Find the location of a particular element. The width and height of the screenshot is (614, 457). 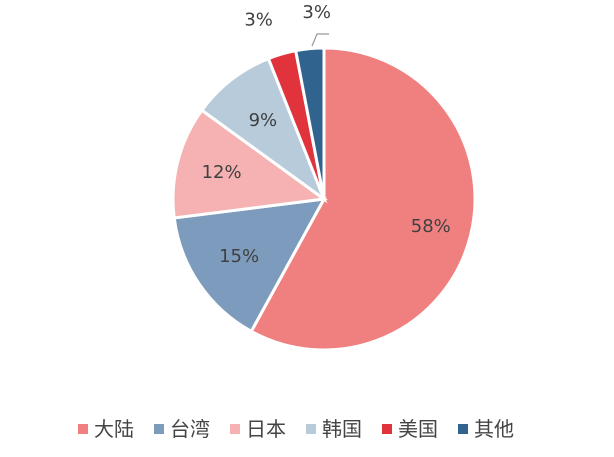

legend-label: 台湾 is located at coordinates (190, 429).